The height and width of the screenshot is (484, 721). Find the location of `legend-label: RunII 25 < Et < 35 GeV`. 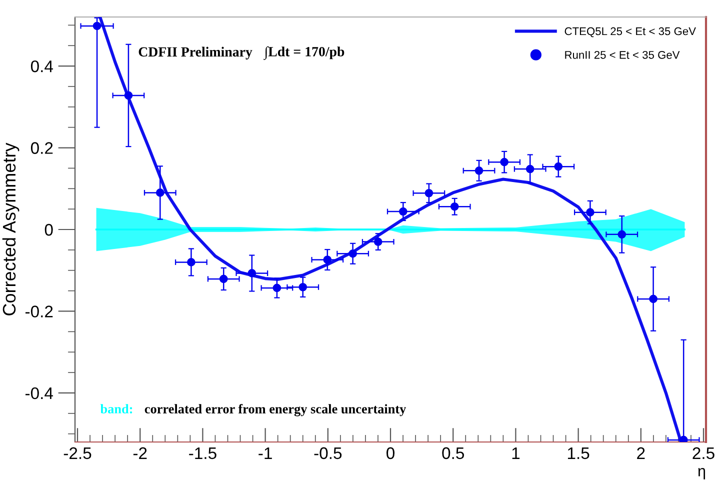

legend-label: RunII 25 < Et < 35 GeV is located at coordinates (622, 54).